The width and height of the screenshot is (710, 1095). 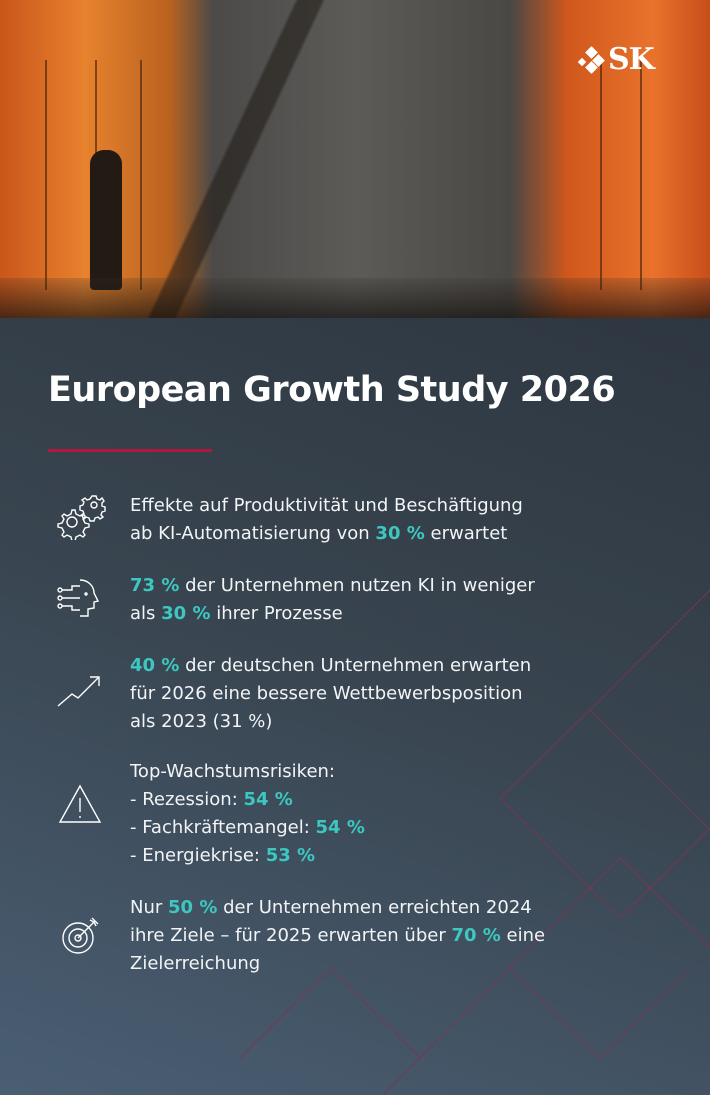 I want to click on logo-text: SK, so click(x=631, y=59).